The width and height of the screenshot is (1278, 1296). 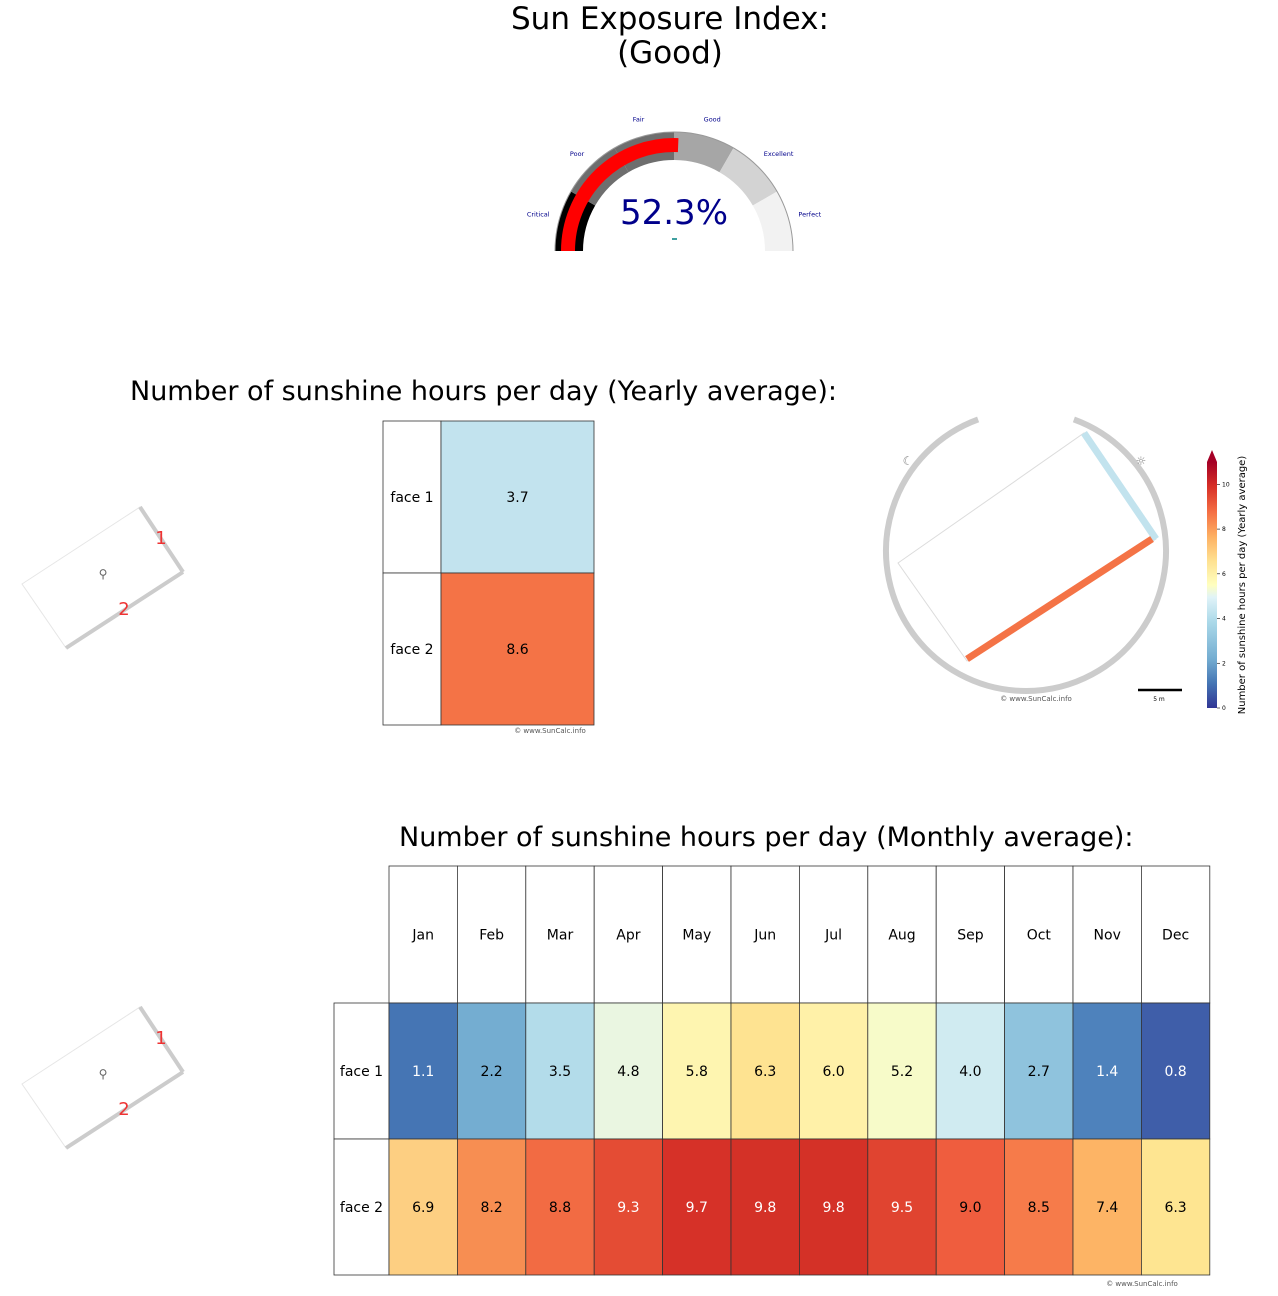 What do you see at coordinates (779, 154) in the screenshot?
I see `gauge-label-excellent: Excellent` at bounding box center [779, 154].